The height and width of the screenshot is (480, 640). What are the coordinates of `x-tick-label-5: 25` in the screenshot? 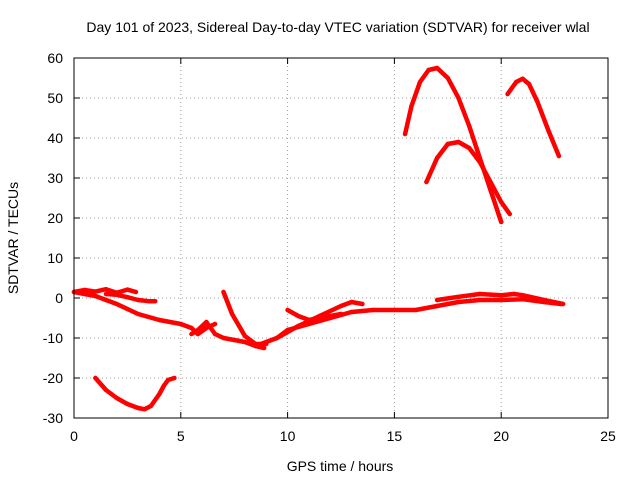 It's located at (608, 436).